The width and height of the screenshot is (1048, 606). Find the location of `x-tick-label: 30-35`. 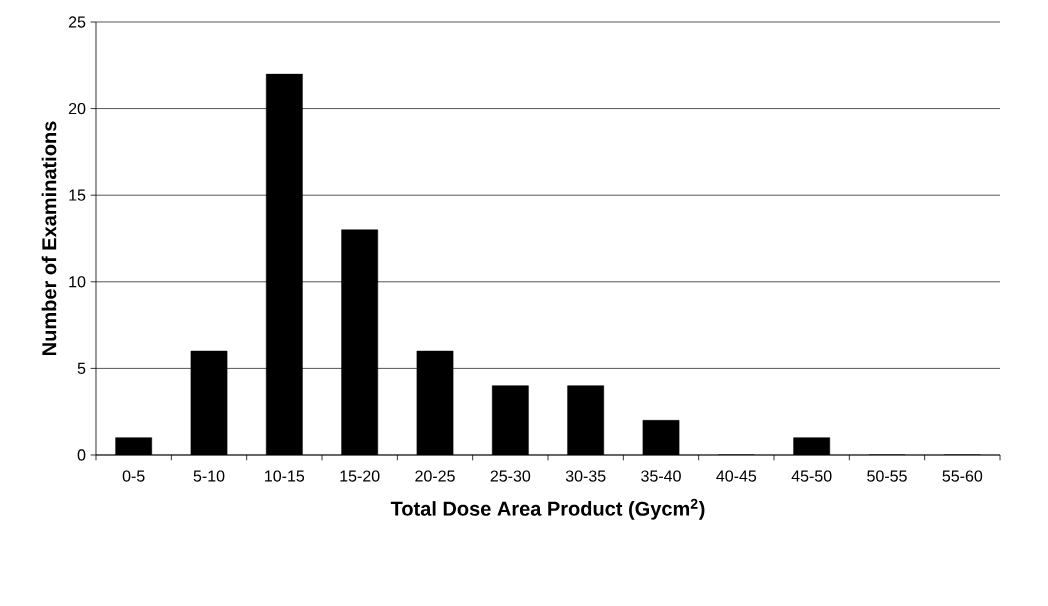

x-tick-label: 30-35 is located at coordinates (585, 476).